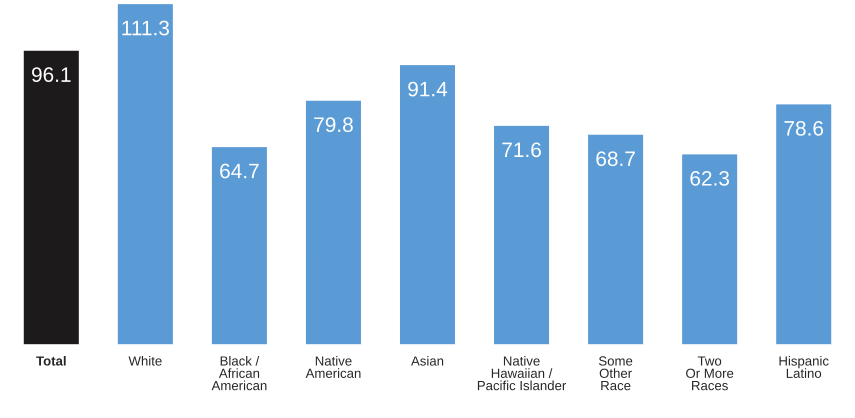 This screenshot has width=855, height=418. Describe the element at coordinates (427, 361) in the screenshot. I see `x-tick-label: Asian` at that location.